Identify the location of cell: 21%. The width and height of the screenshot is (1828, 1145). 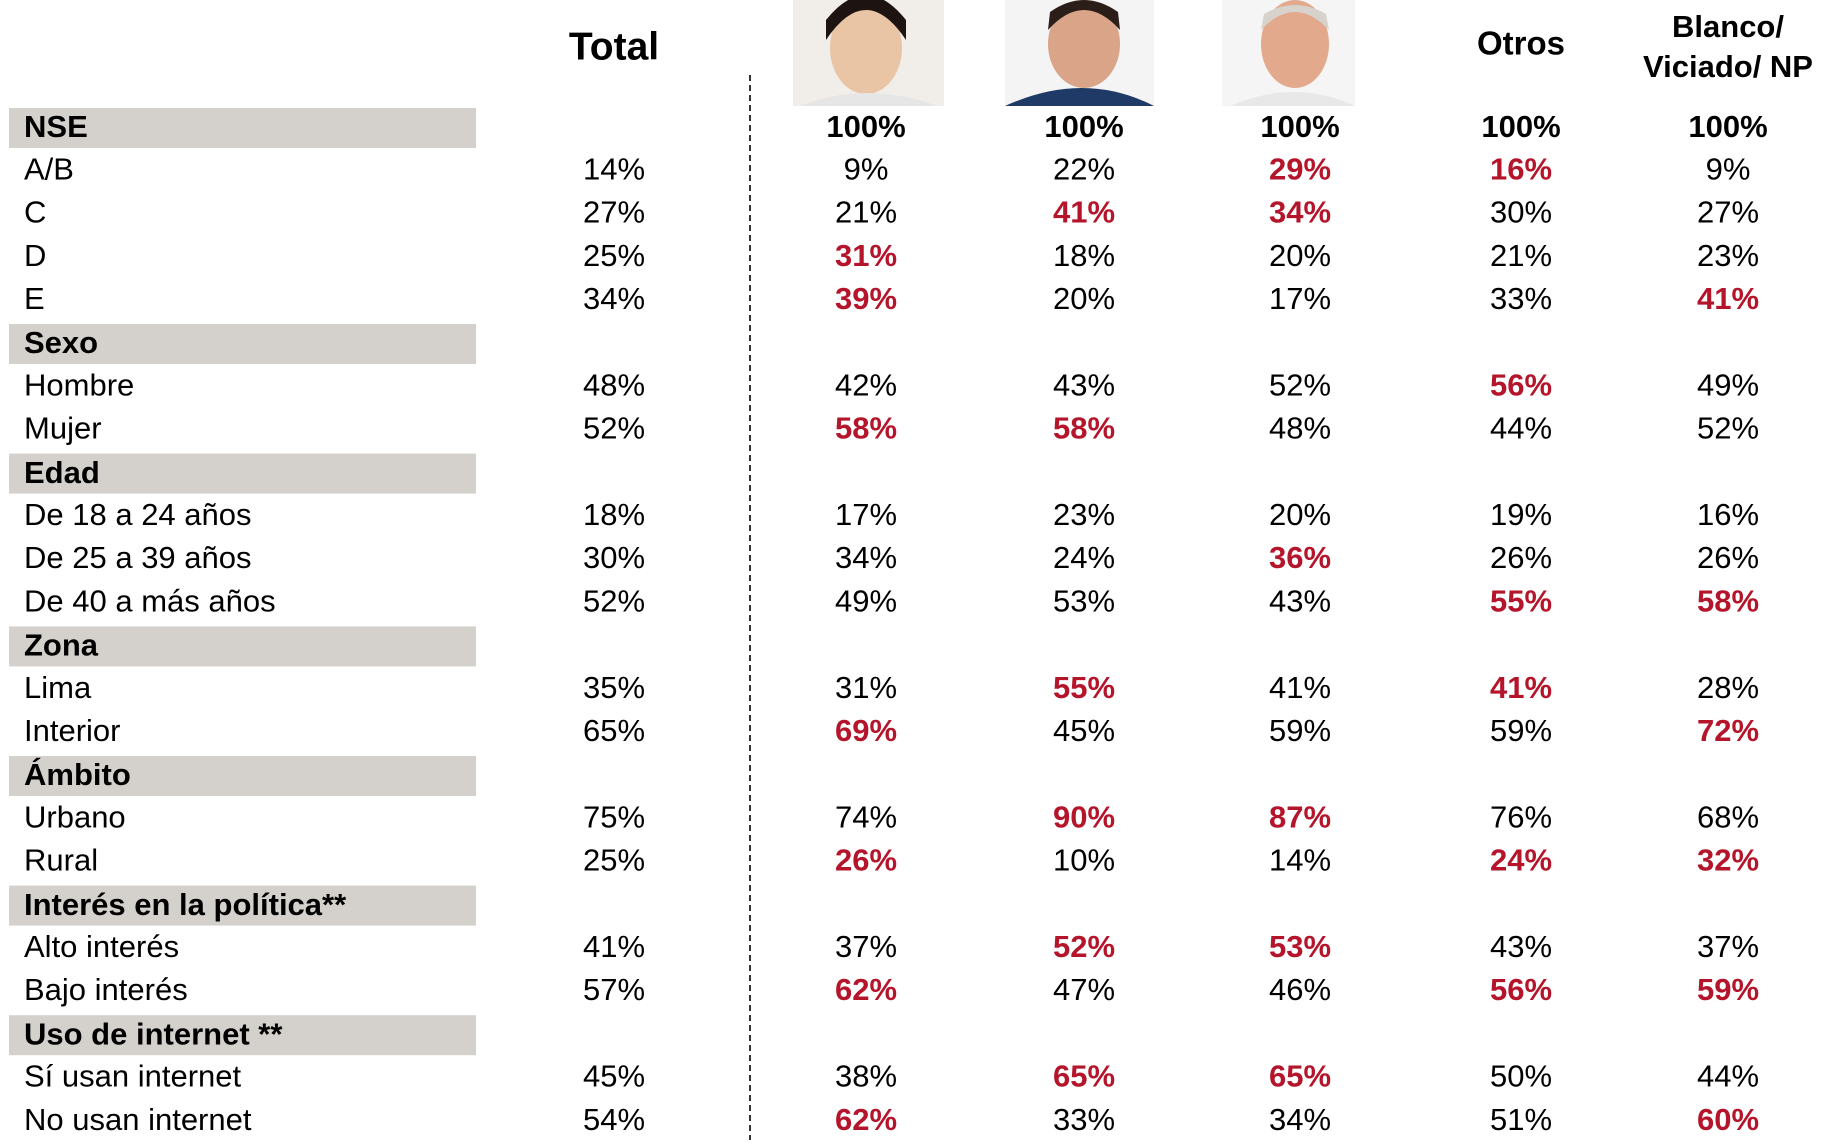
(1521, 255).